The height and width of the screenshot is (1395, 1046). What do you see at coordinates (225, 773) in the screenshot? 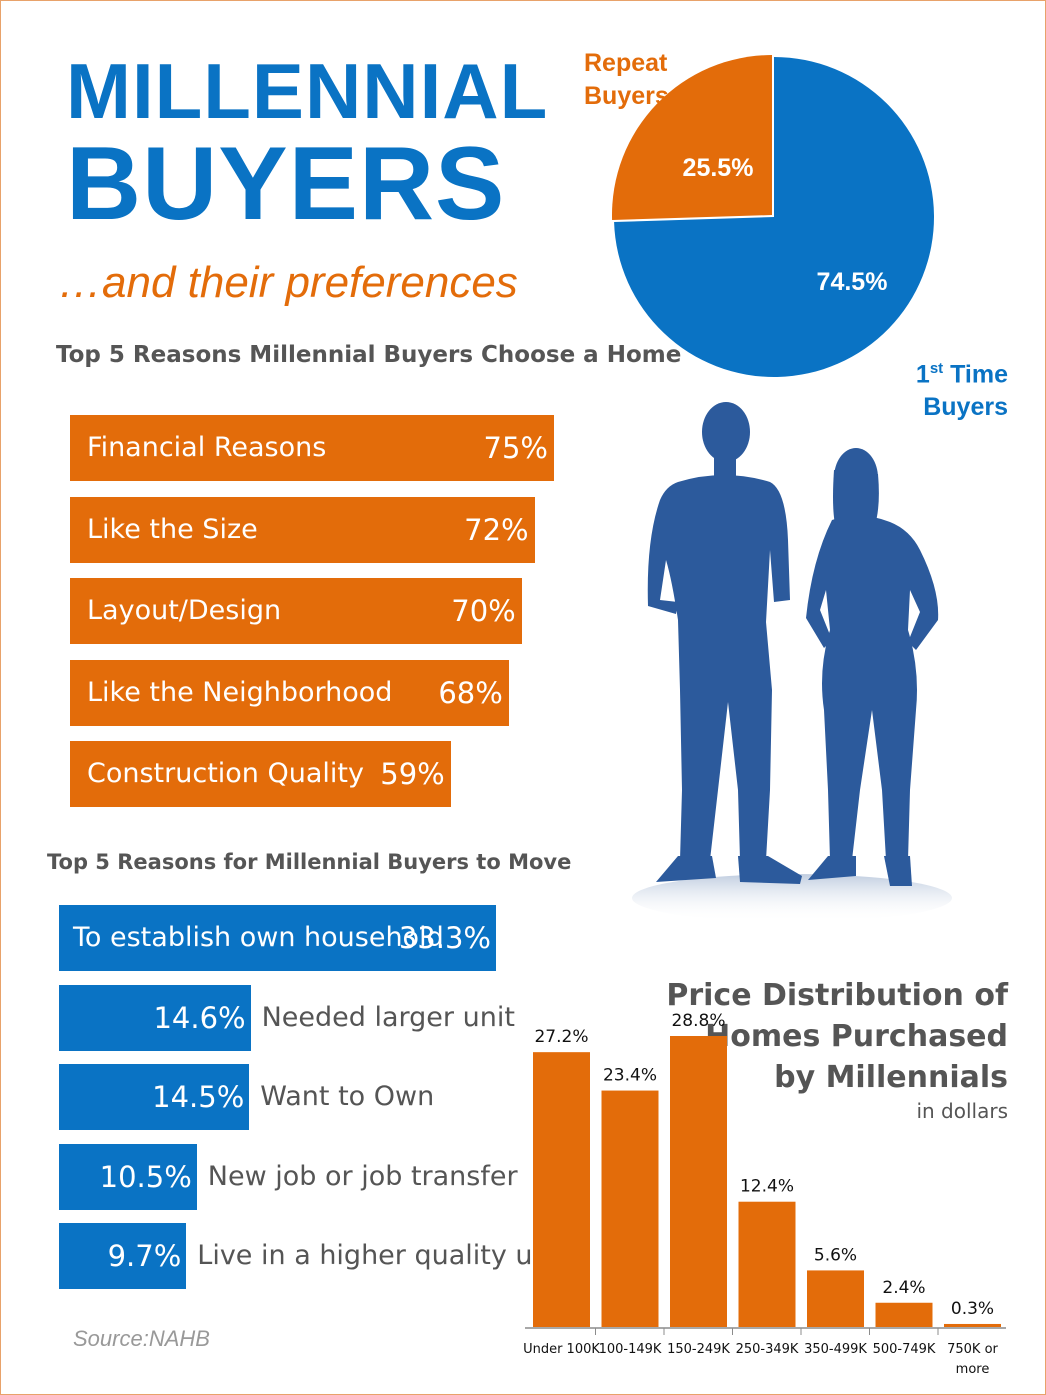
I see `choose-bar-label: Construction Quality` at bounding box center [225, 773].